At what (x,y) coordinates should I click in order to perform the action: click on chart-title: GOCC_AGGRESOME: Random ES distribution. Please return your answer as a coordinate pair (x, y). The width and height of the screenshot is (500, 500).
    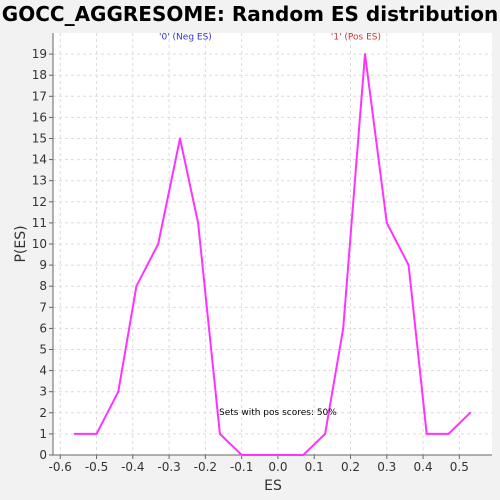
    Looking at the image, I should click on (250, 14).